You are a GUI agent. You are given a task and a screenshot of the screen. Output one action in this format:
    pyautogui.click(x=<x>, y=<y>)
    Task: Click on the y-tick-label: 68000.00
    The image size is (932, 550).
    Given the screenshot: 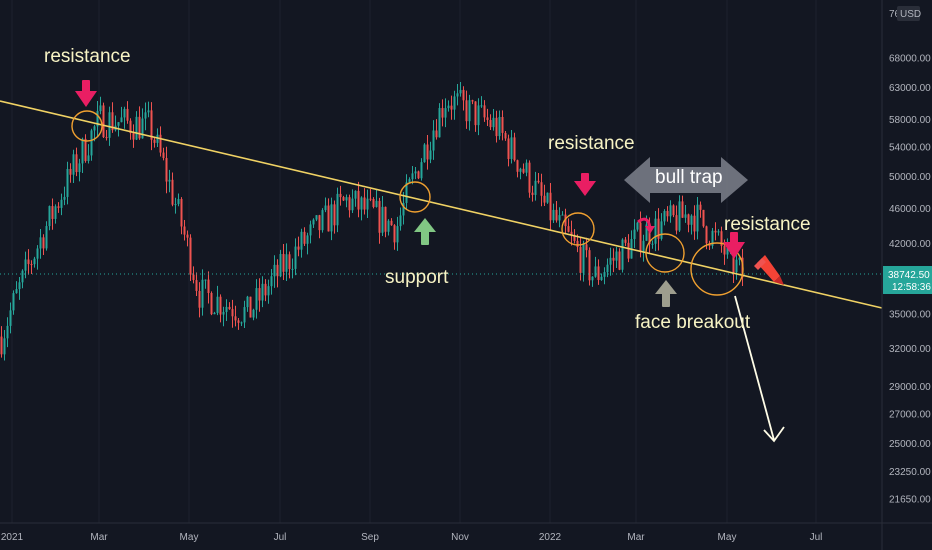 What is the action you would take?
    pyautogui.click(x=910, y=59)
    